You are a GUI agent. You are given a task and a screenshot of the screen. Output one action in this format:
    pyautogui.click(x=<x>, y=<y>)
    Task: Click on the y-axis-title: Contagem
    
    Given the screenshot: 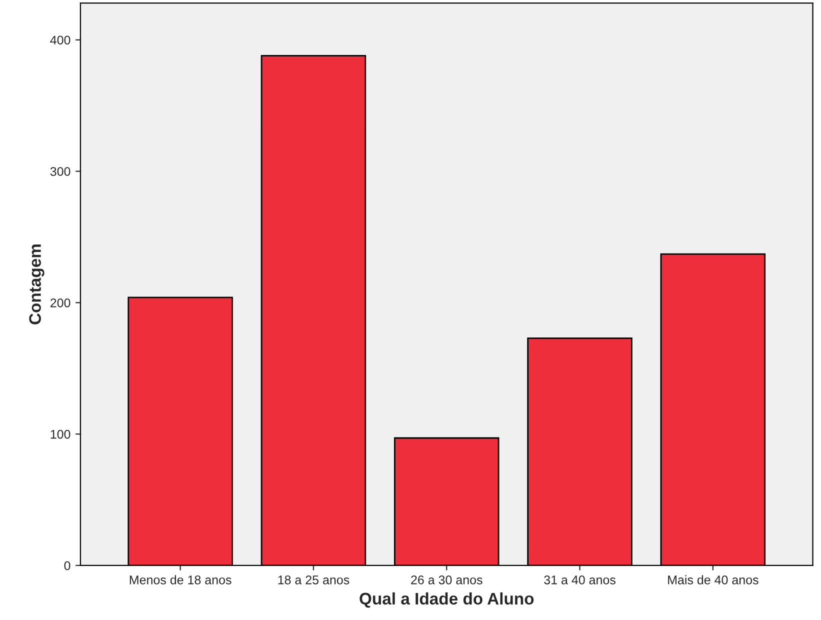 What is the action you would take?
    pyautogui.click(x=36, y=284)
    